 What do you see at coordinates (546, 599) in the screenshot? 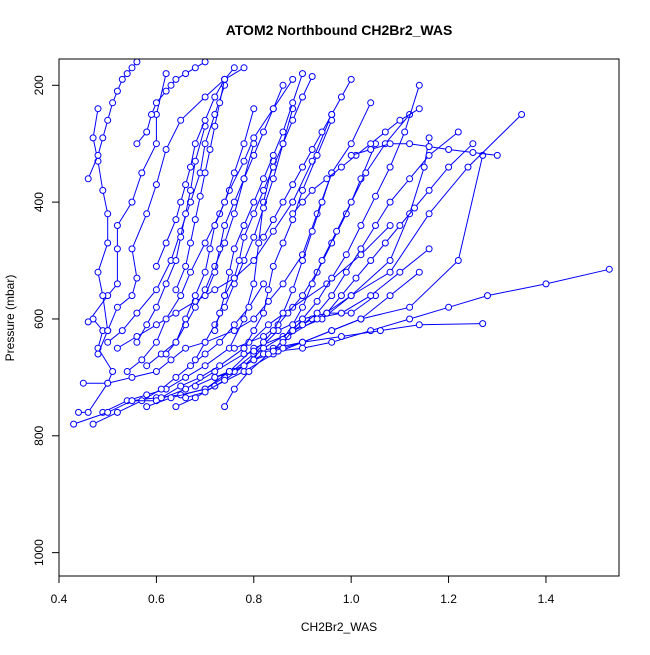
I see `x-tick-label: 1.4` at bounding box center [546, 599].